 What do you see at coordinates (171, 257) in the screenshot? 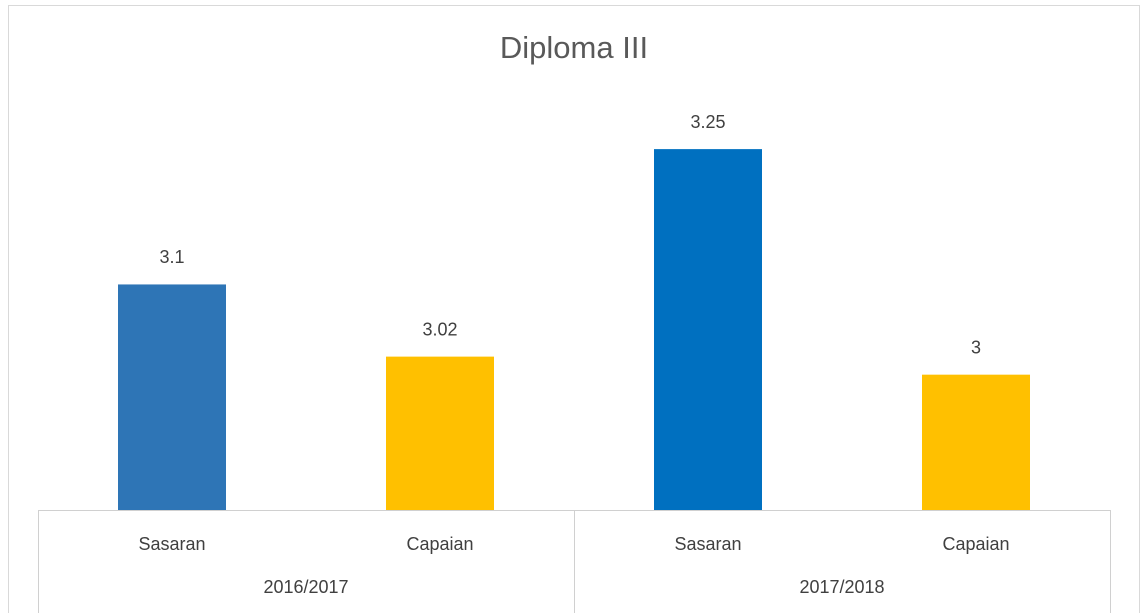
I see `data-label: 3.1` at bounding box center [171, 257].